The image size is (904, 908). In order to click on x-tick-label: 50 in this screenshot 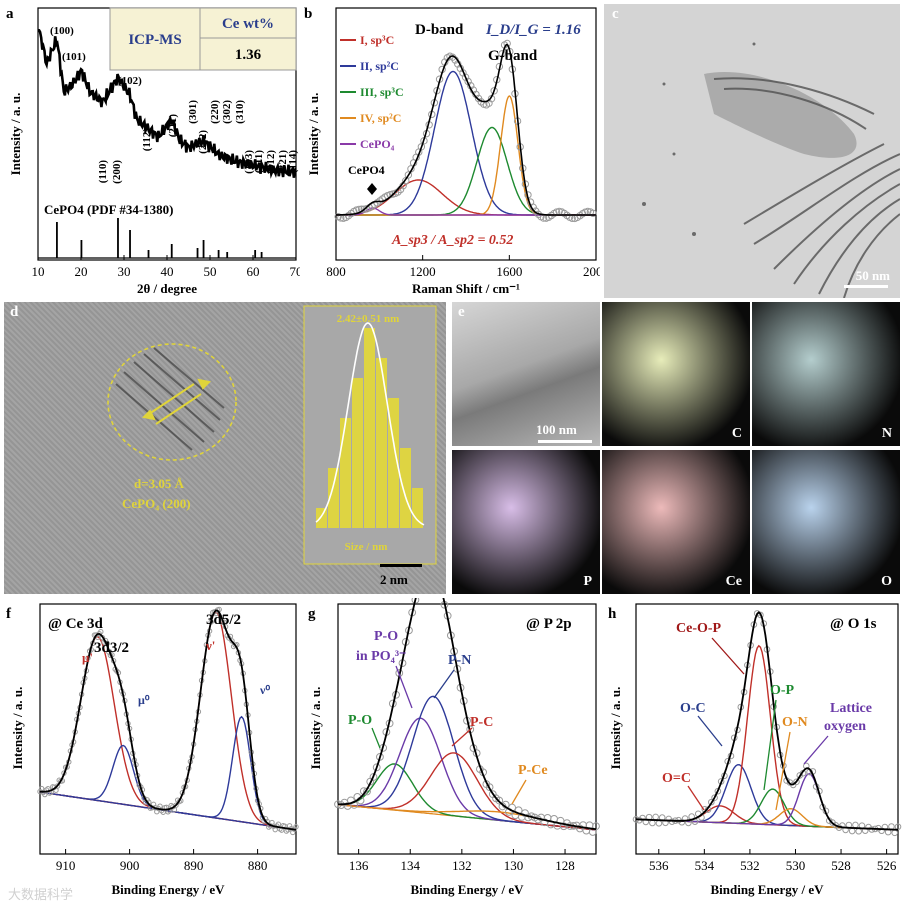, I will do `click(210, 271)`.